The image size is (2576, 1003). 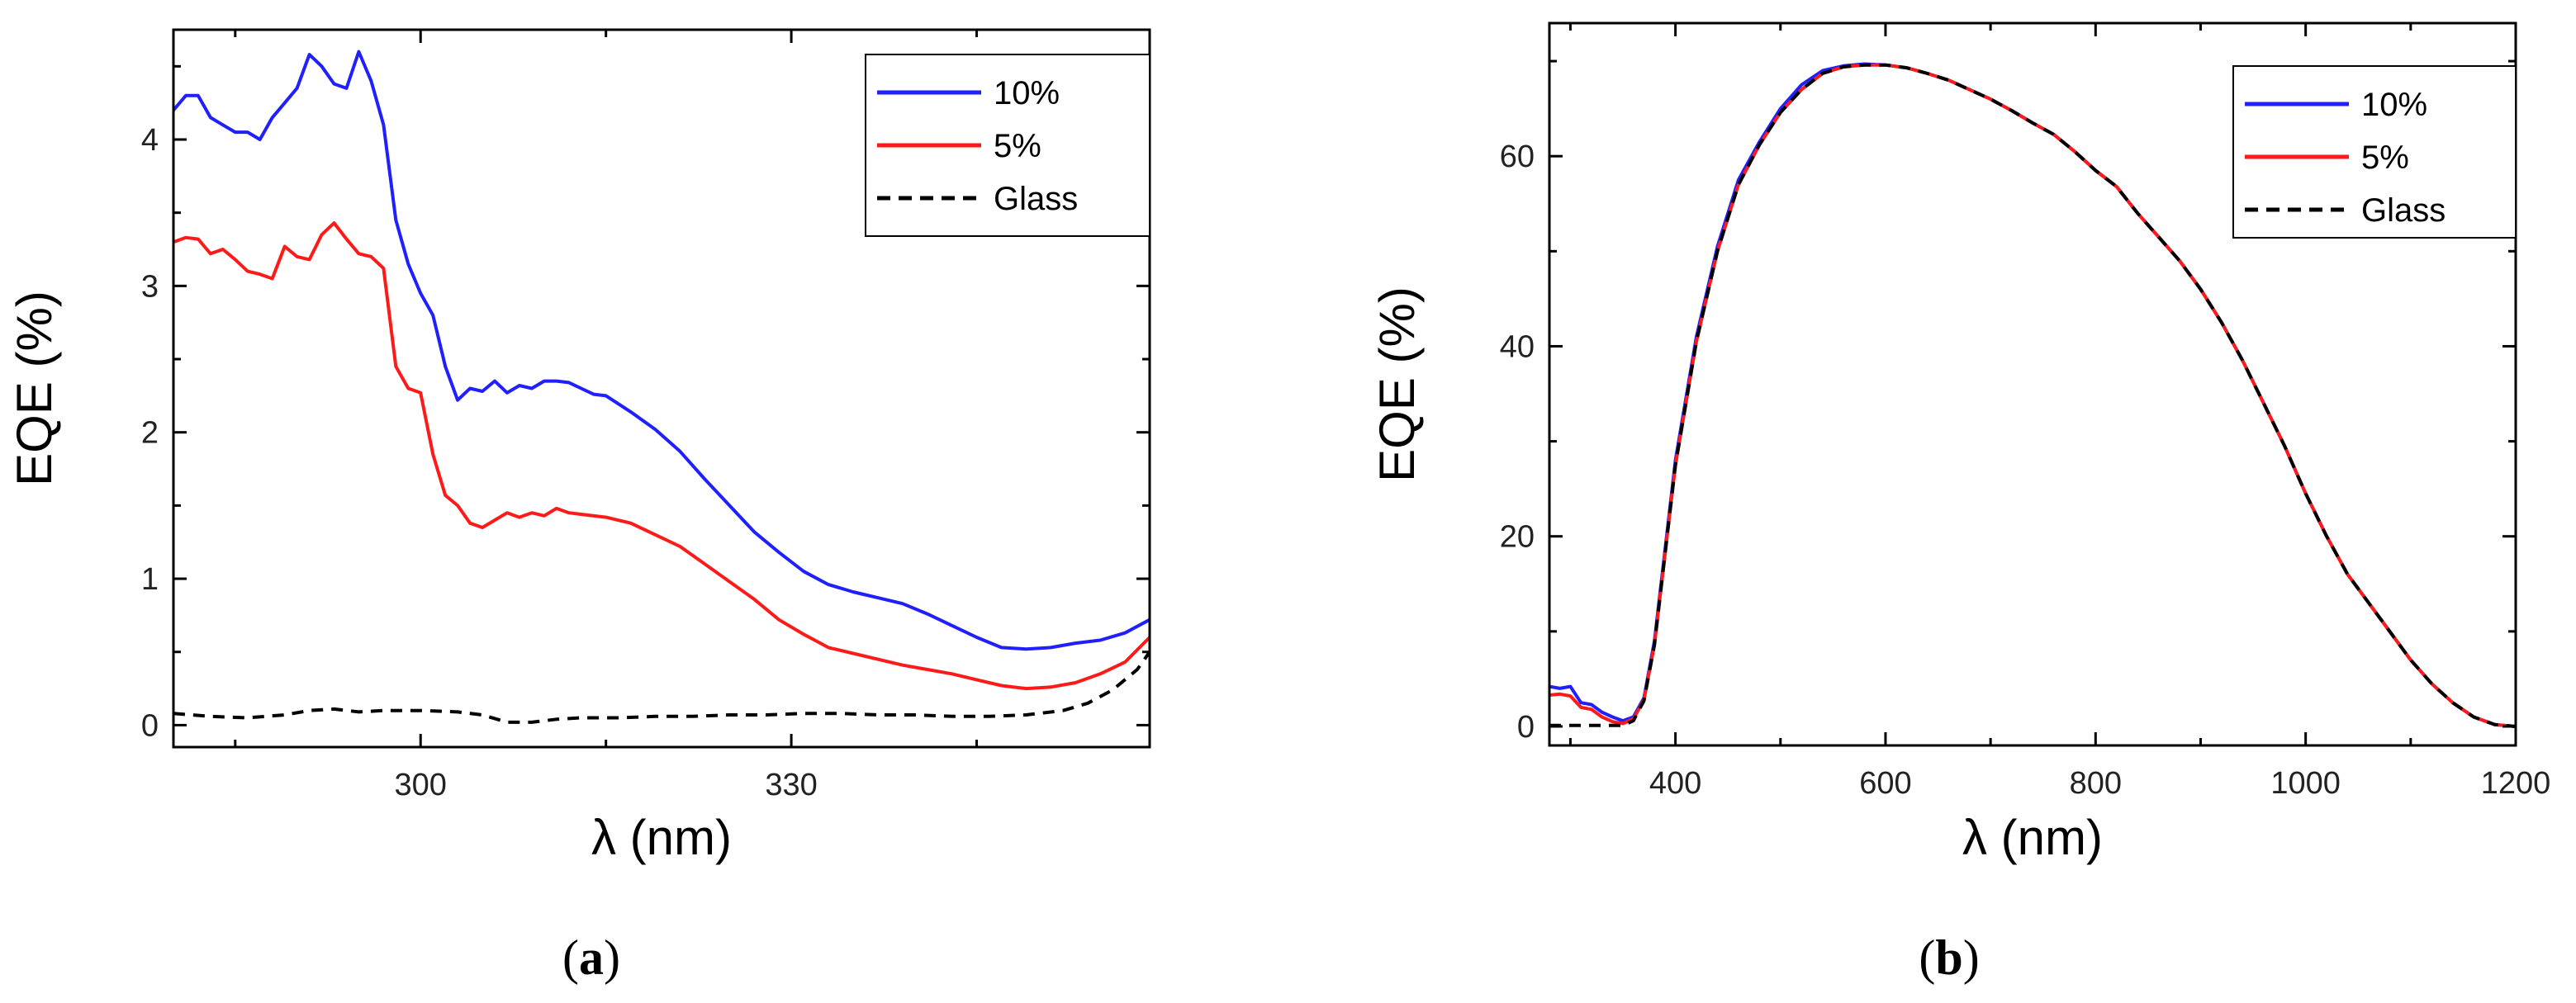 I want to click on x-tick-label: 800, so click(x=2096, y=783).